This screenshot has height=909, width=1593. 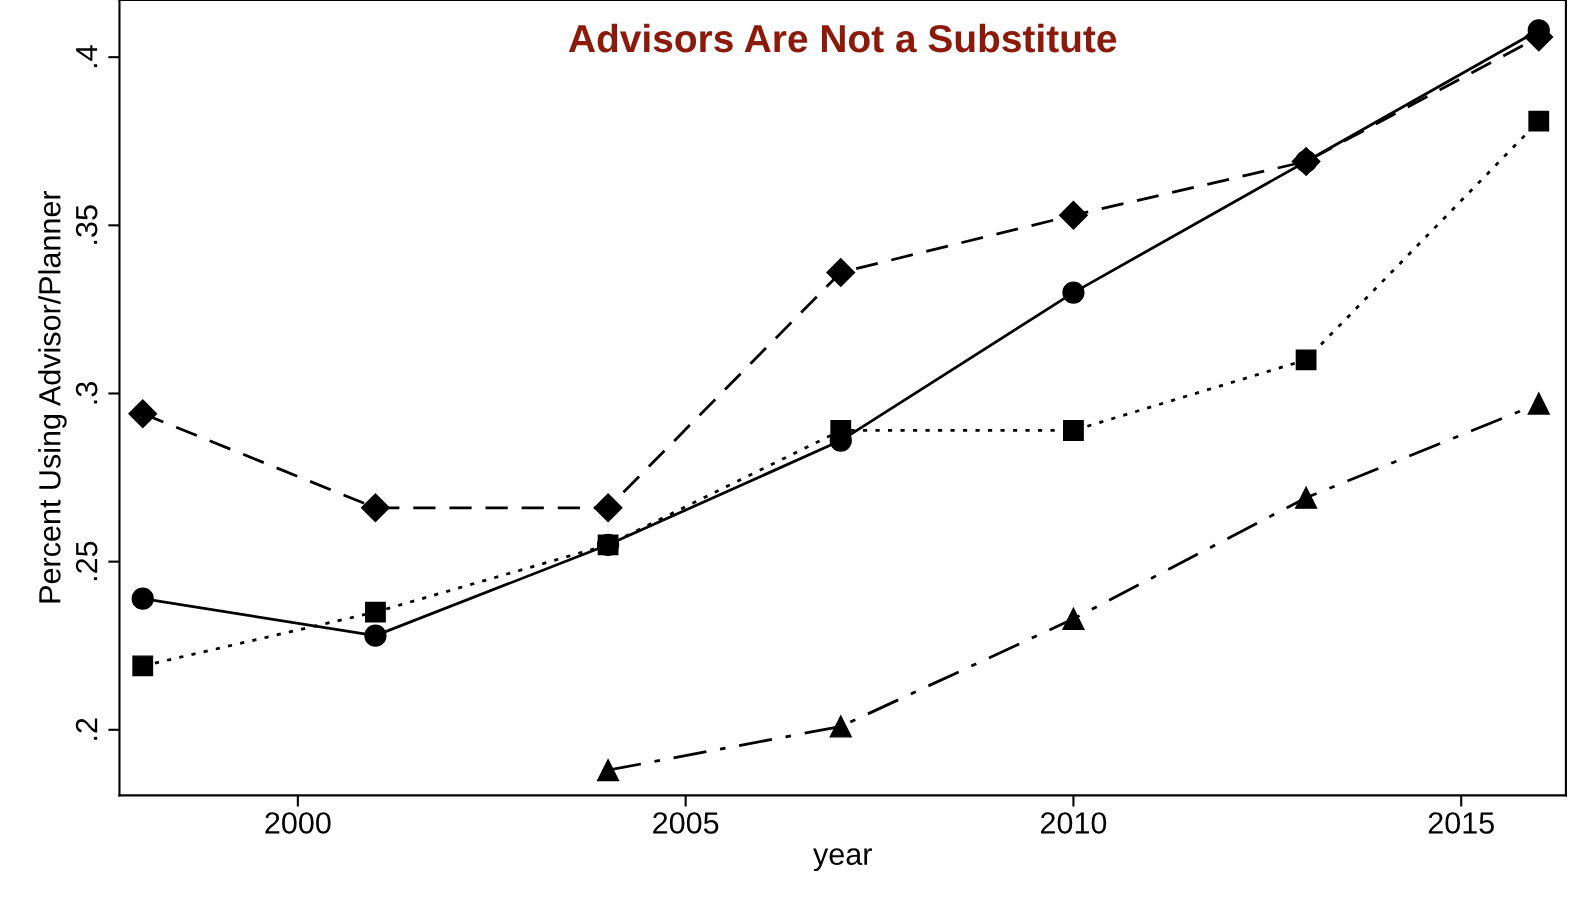 I want to click on y-tick-label: .2, so click(x=86, y=729).